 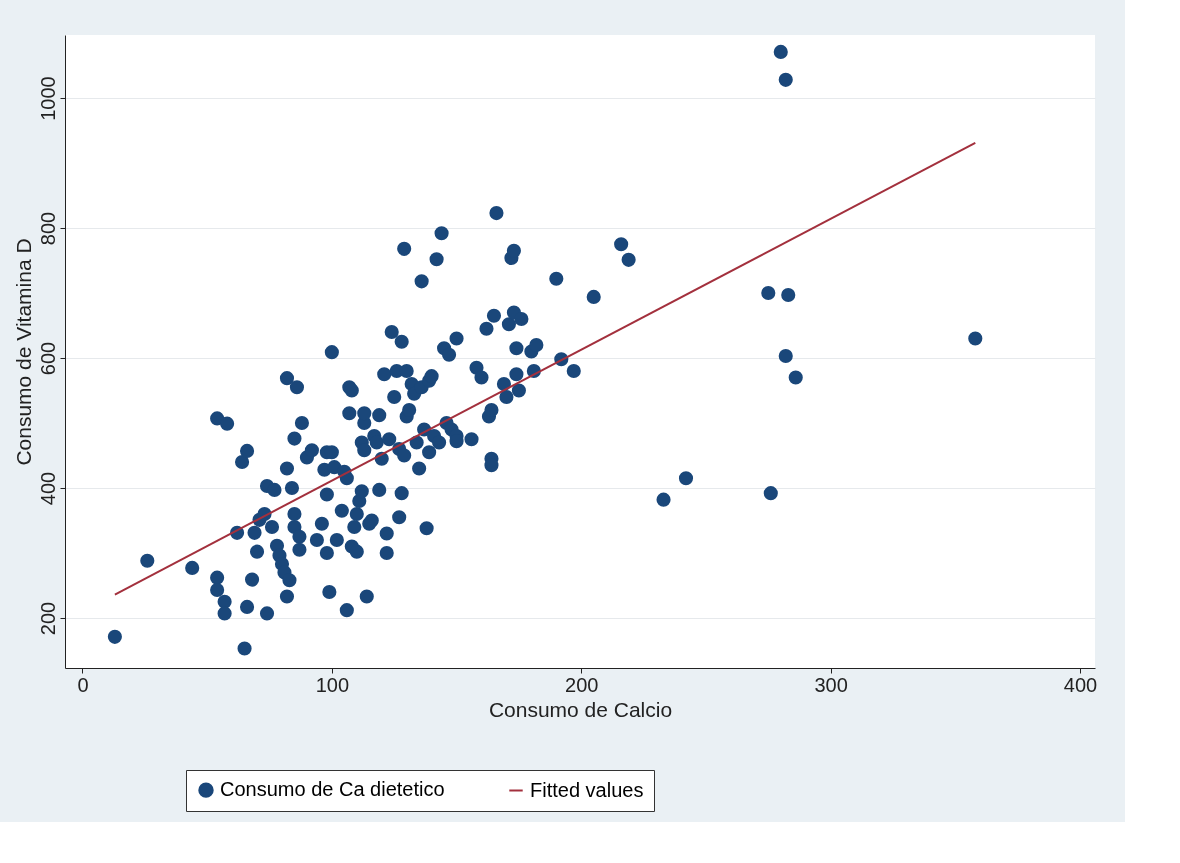 I want to click on x-tick-label: 100, so click(x=332, y=684).